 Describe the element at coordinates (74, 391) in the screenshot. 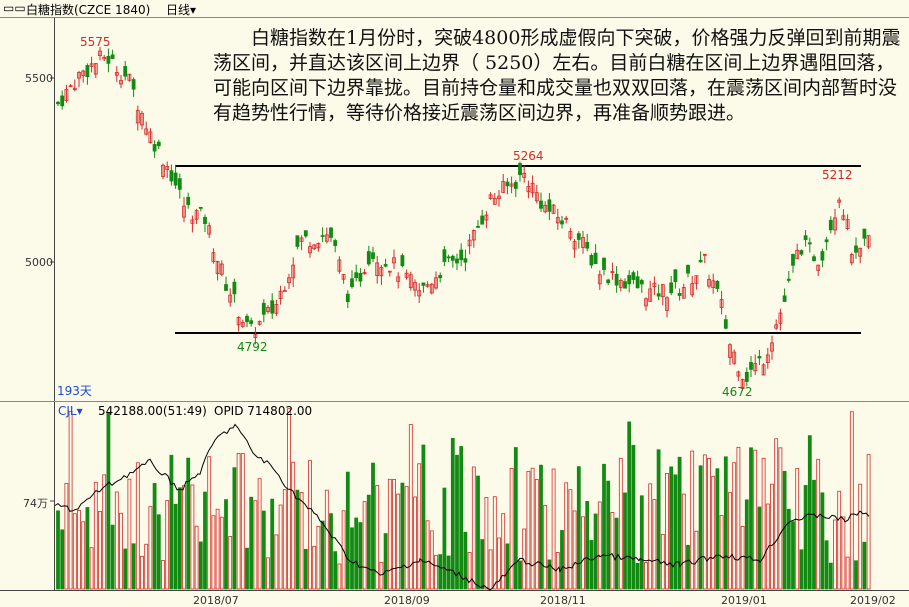

I see `day-count: 193天` at that location.